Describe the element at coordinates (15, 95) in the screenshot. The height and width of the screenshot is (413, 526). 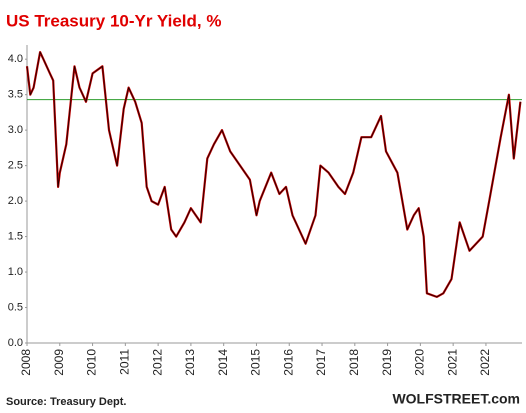
I see `y-tick-label: 3.5` at that location.